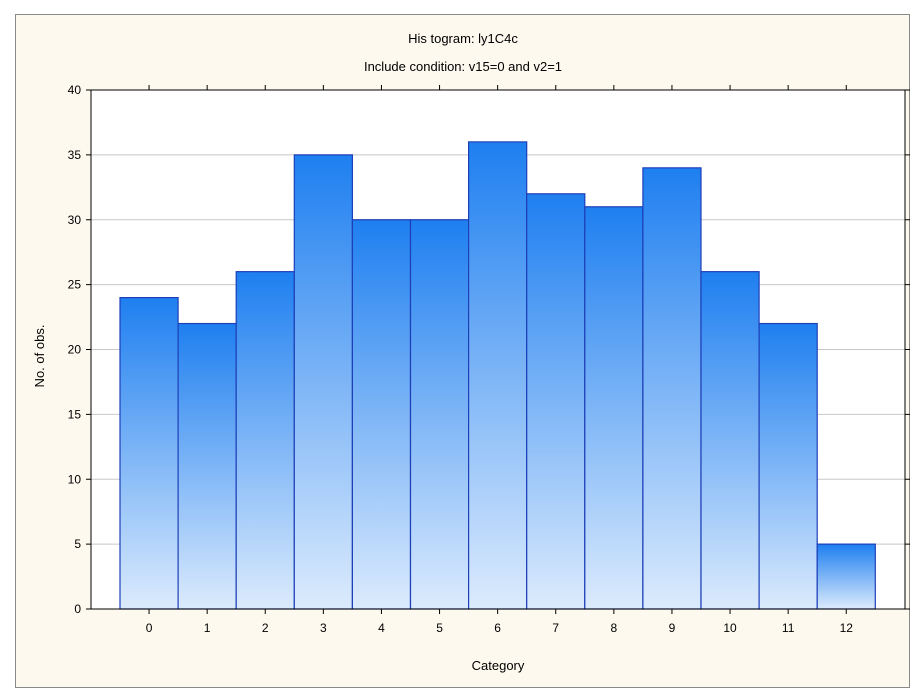  I want to click on x-tick-label: 7, so click(555, 628).